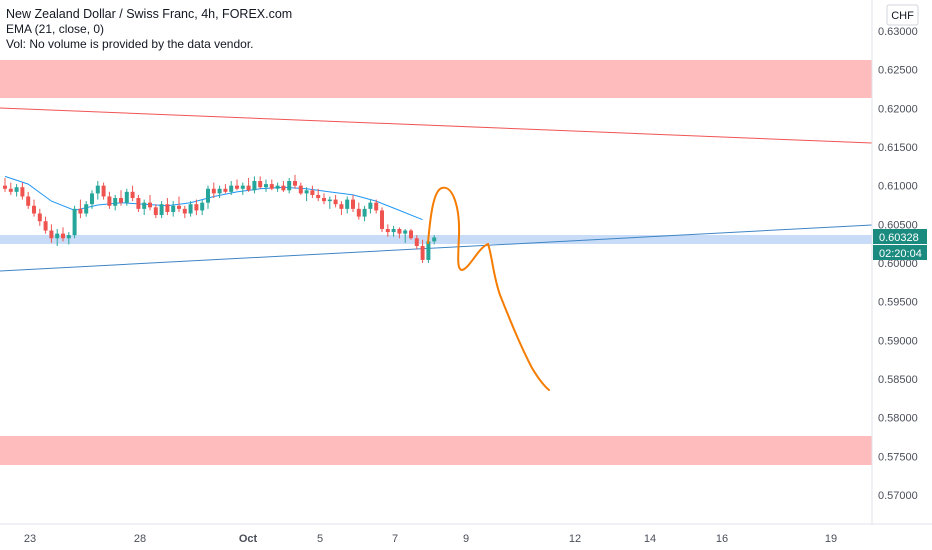  I want to click on time-tick-label: 28, so click(140, 539).